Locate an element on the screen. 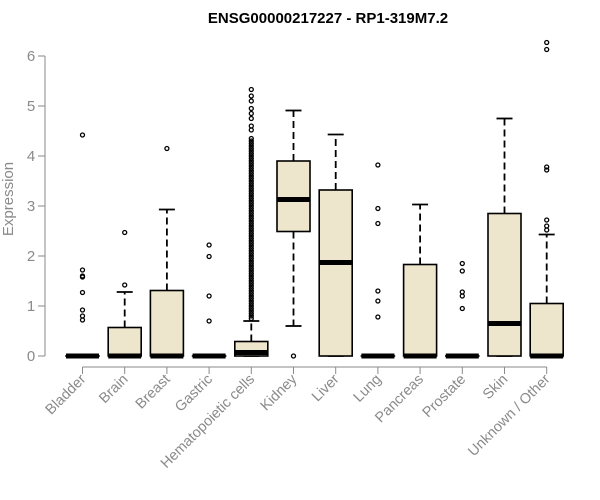 The height and width of the screenshot is (500, 600). y-tick-label: 3 is located at coordinates (31, 206).